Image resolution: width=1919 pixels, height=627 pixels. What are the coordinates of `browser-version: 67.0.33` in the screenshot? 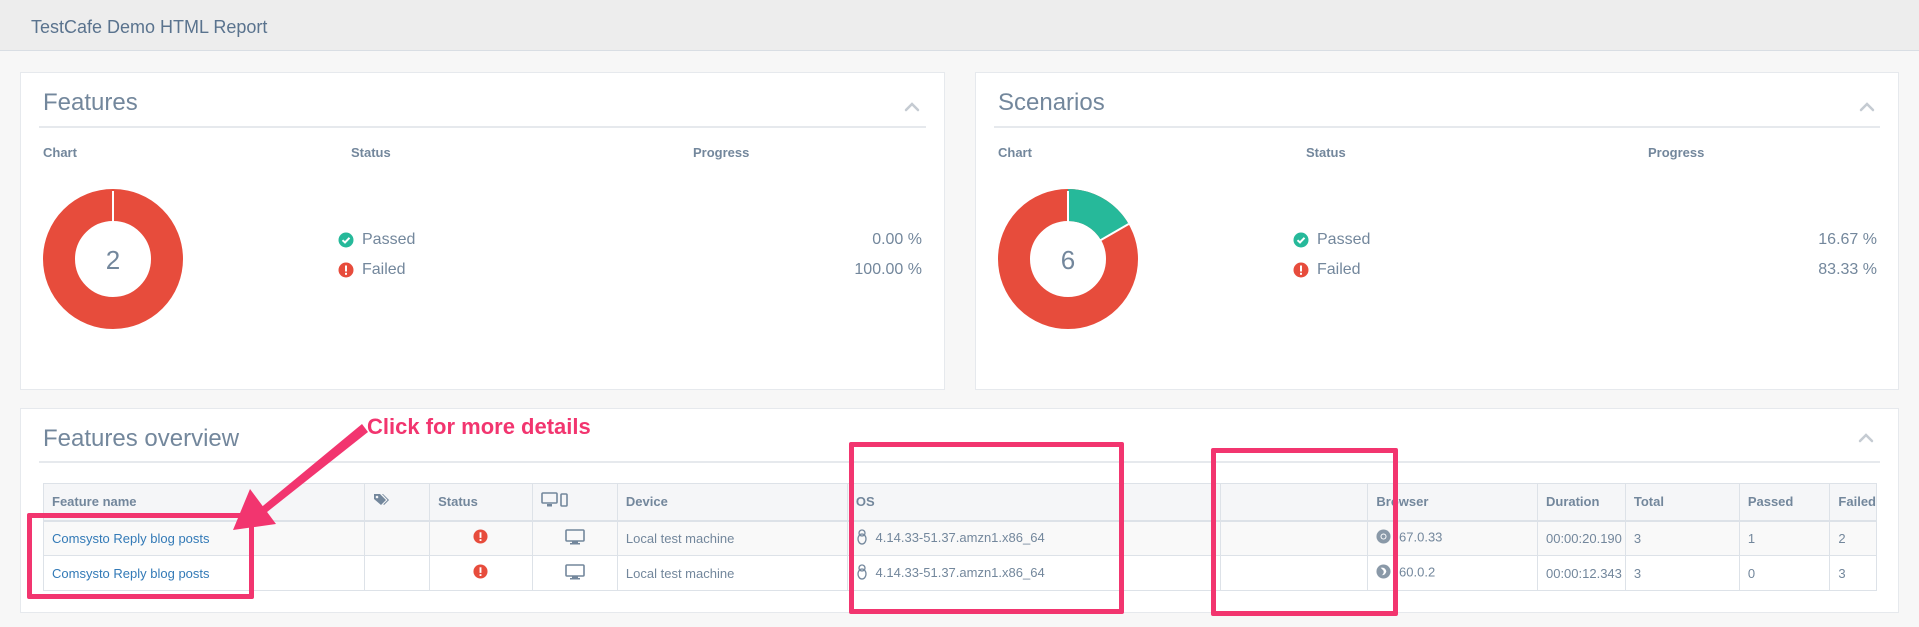 It's located at (1421, 537).